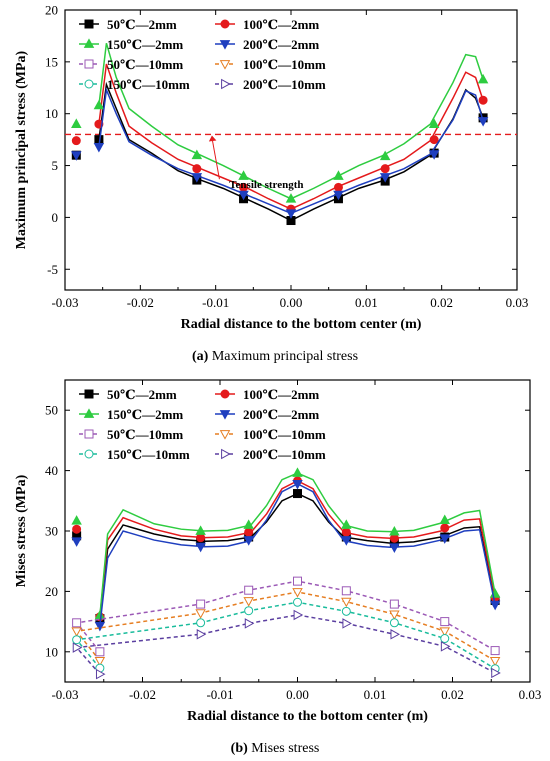 This screenshot has width=550, height=761. Describe the element at coordinates (145, 434) in the screenshot. I see `legend-label: 50℃—10mm` at that location.